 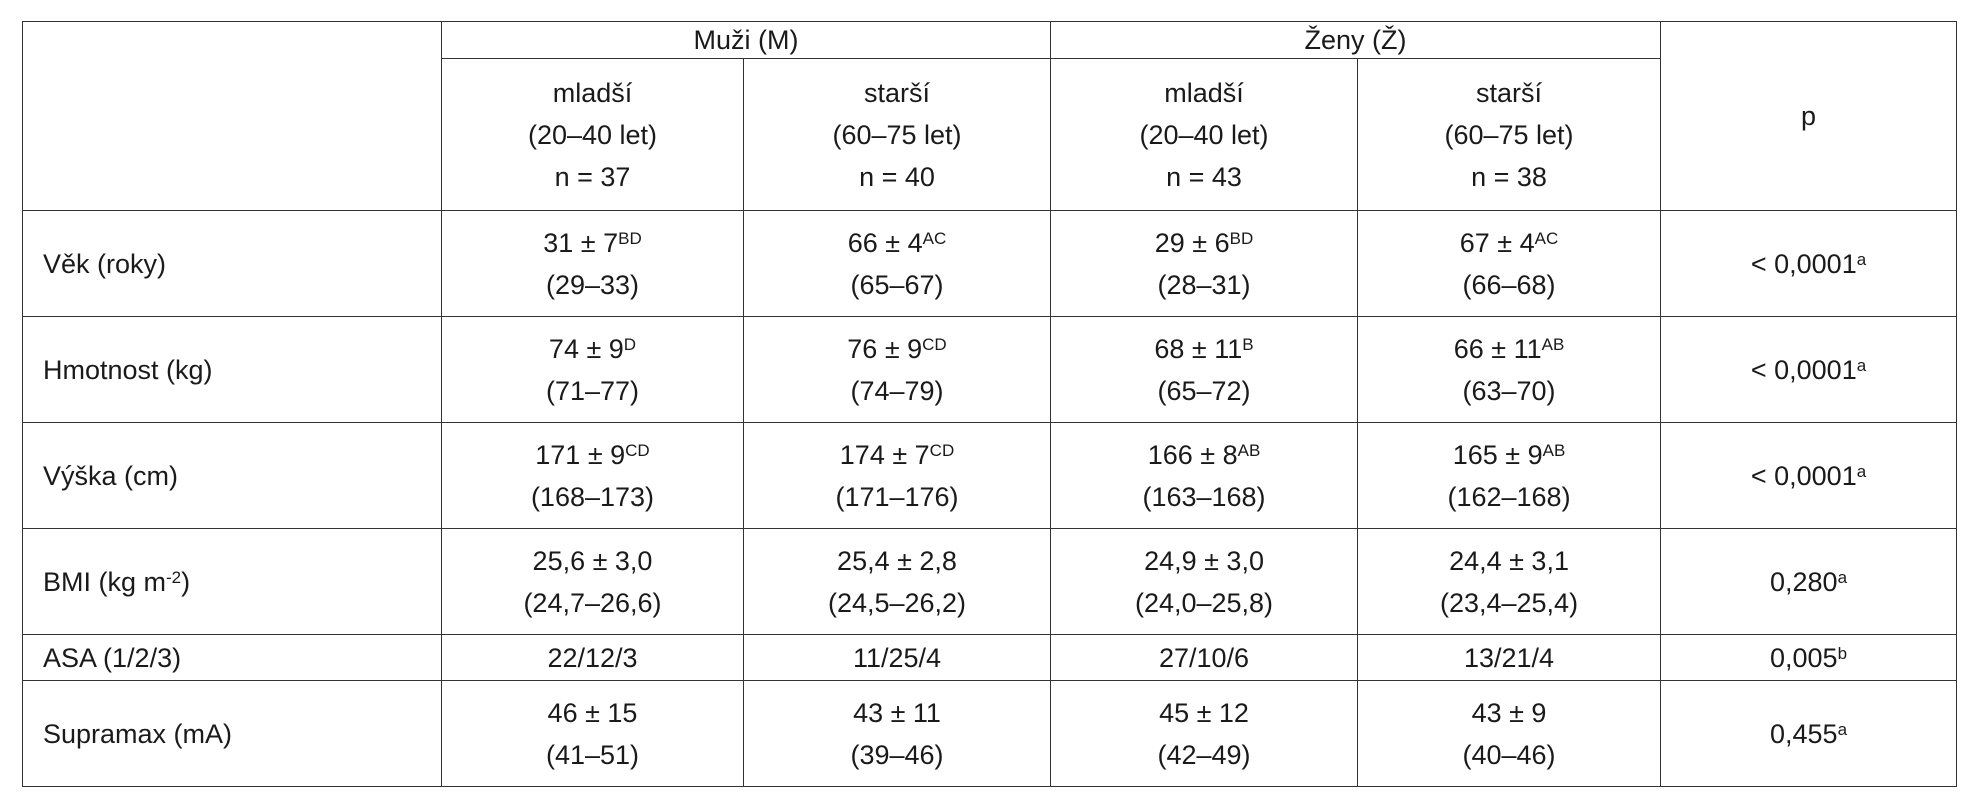 I want to click on cell-range: (65–72), so click(x=1204, y=390).